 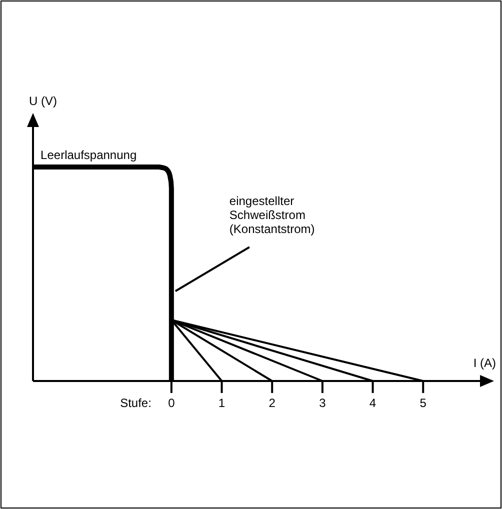 I want to click on annotation: Leerlaufspannung, so click(x=88, y=155).